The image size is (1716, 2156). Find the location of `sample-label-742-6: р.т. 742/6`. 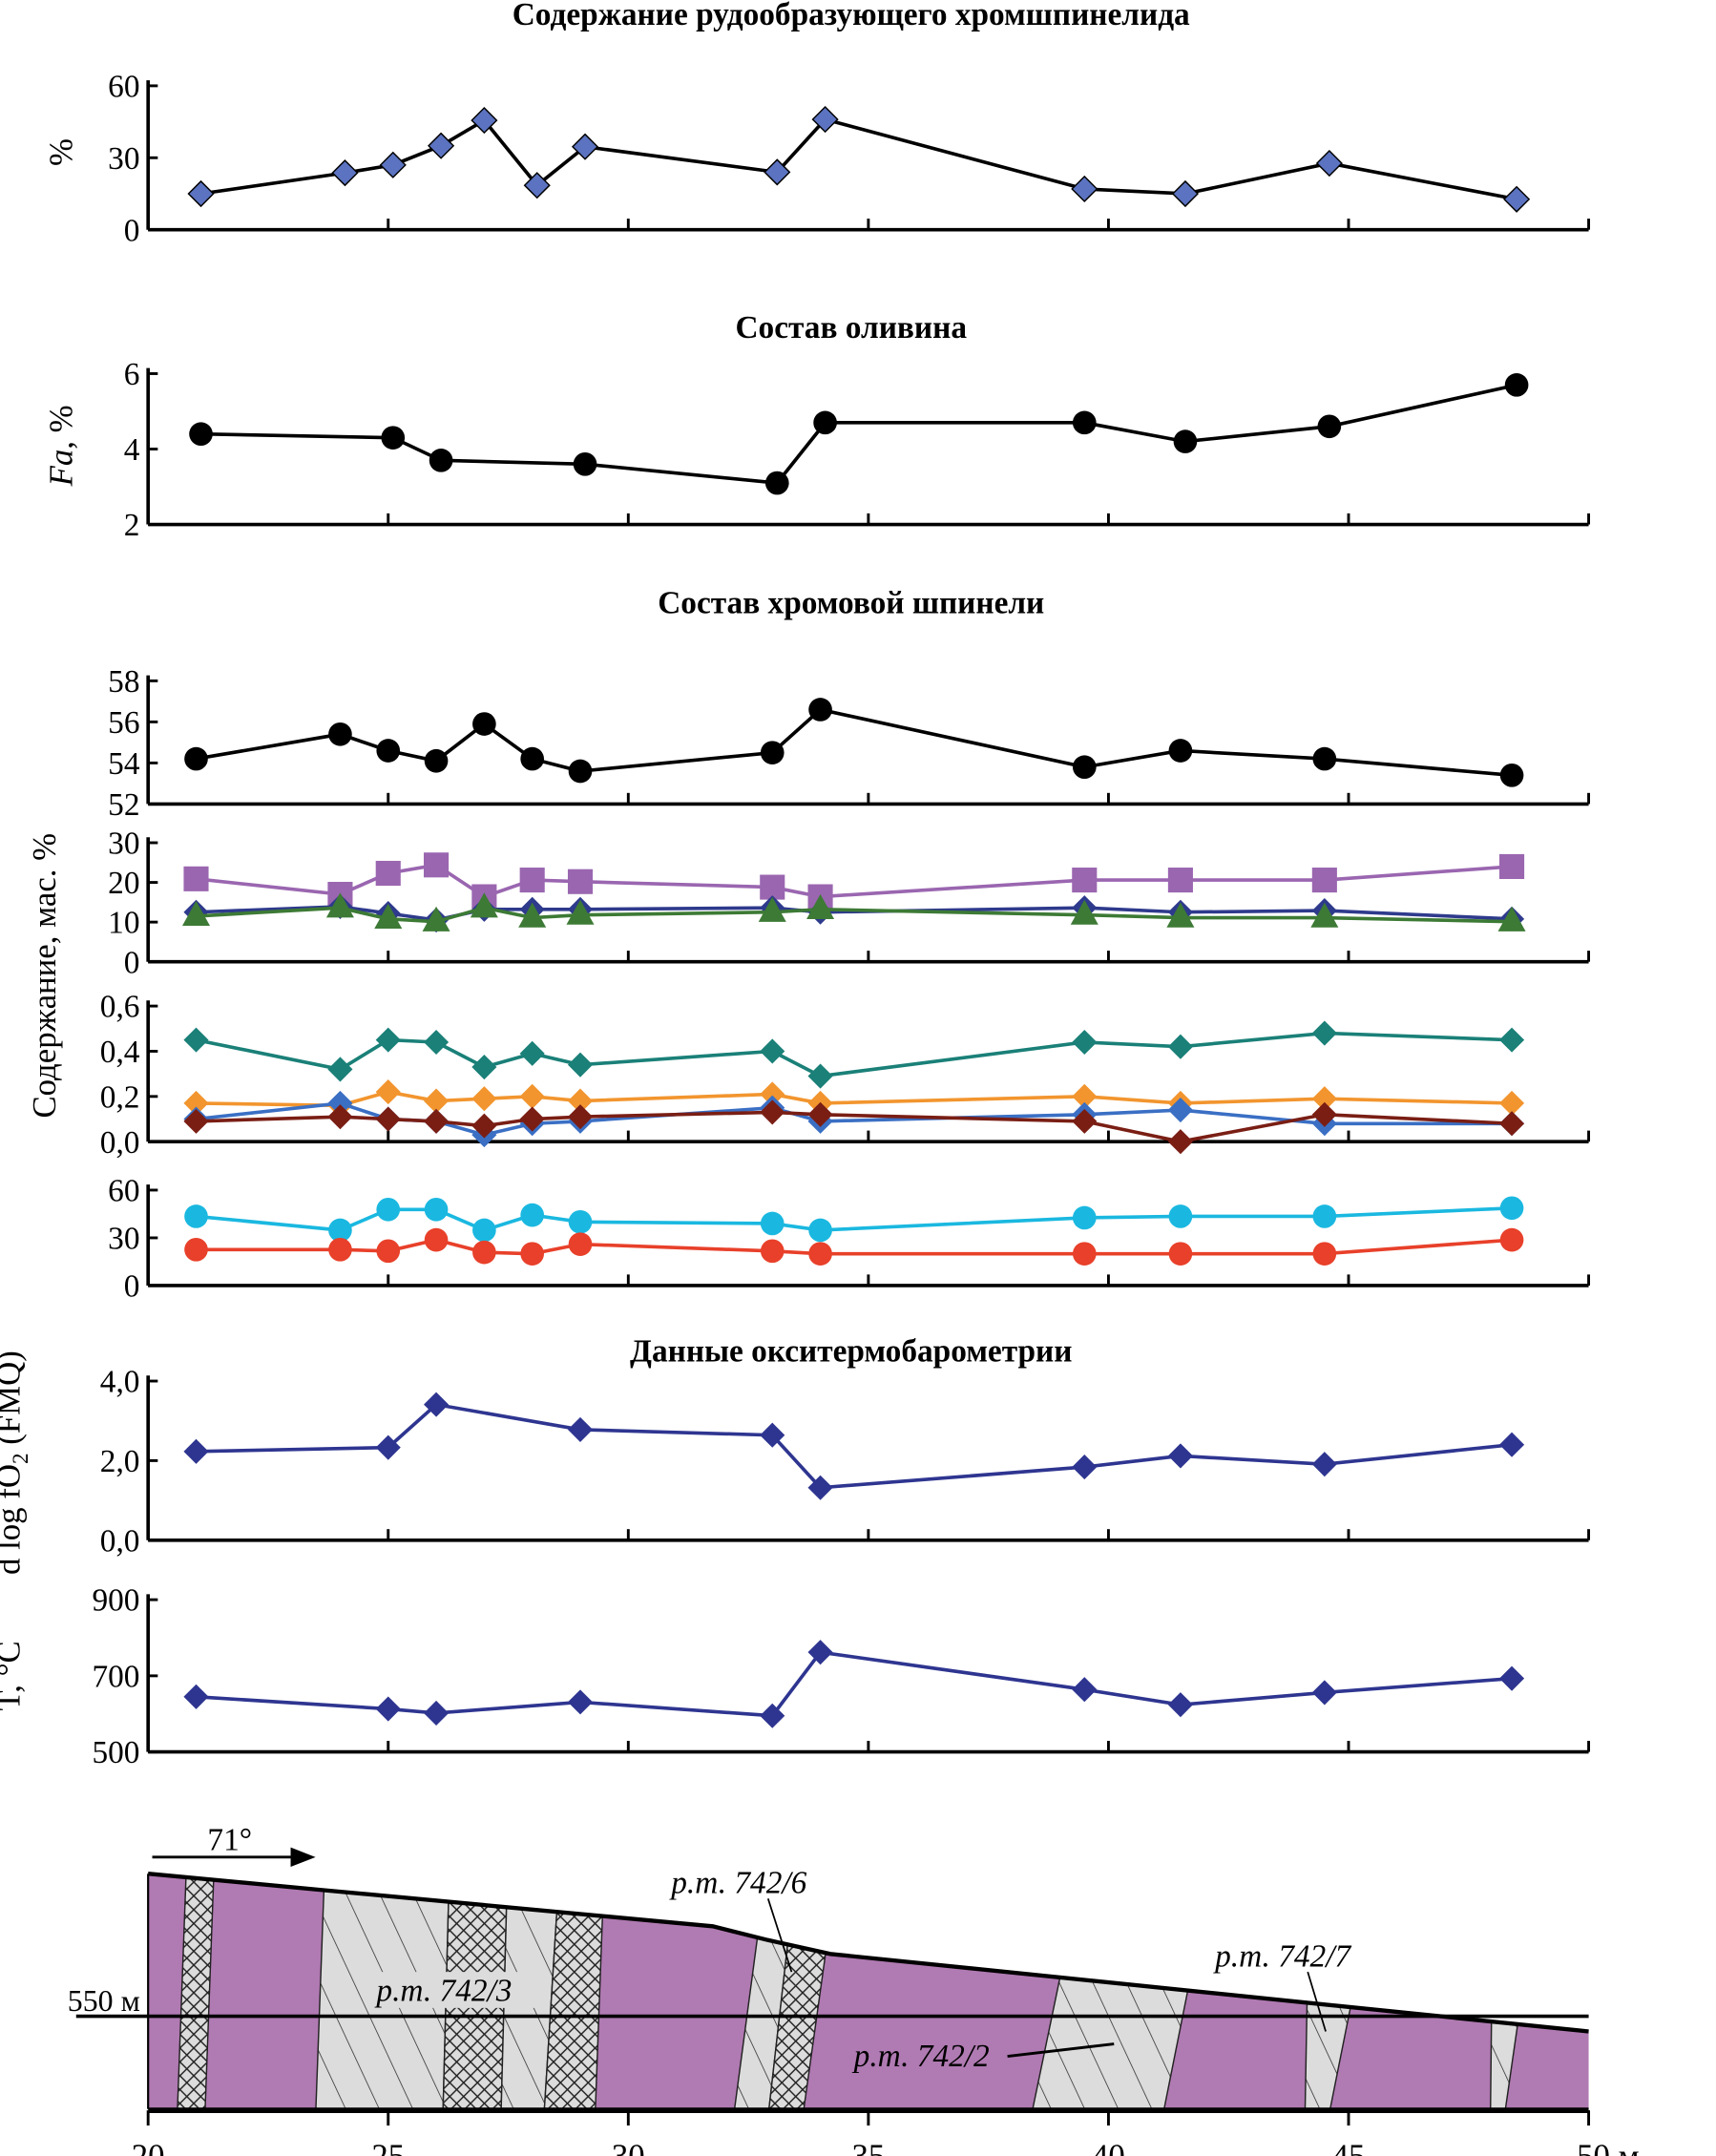

sample-label-742-6: р.т. 742/6 is located at coordinates (737, 1883).